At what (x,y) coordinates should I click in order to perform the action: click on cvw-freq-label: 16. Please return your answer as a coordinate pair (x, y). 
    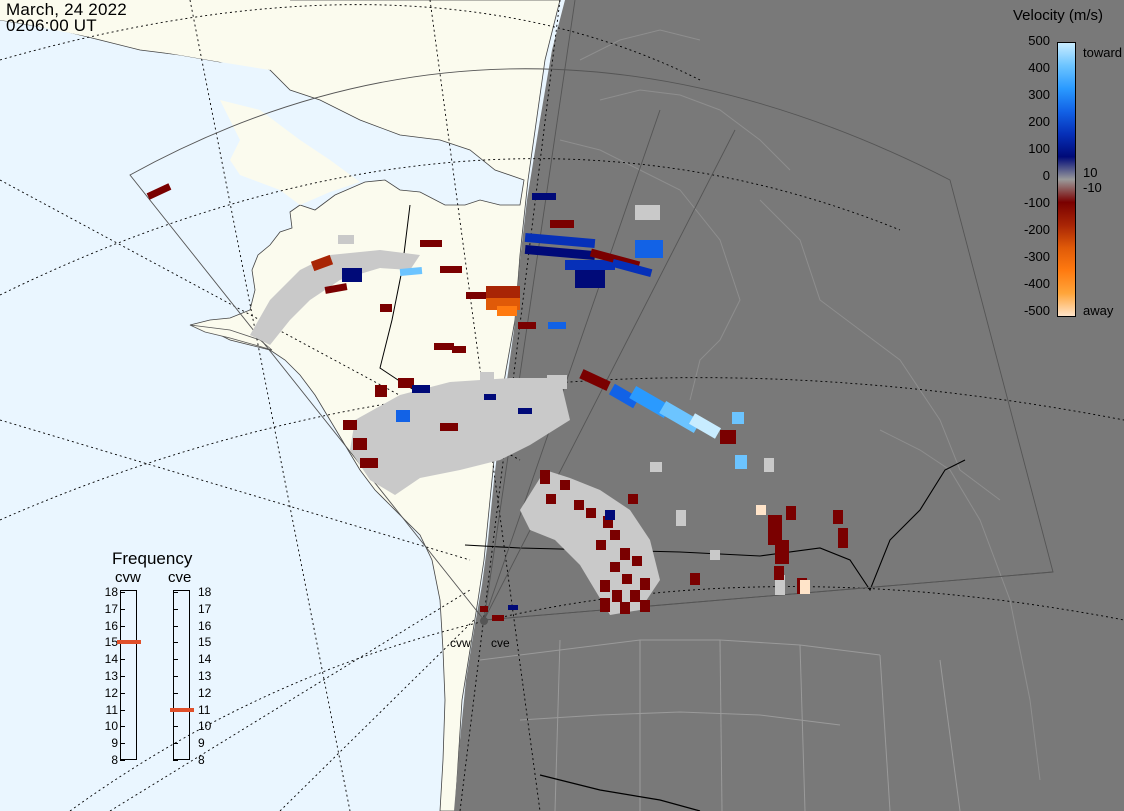
    Looking at the image, I should click on (111, 625).